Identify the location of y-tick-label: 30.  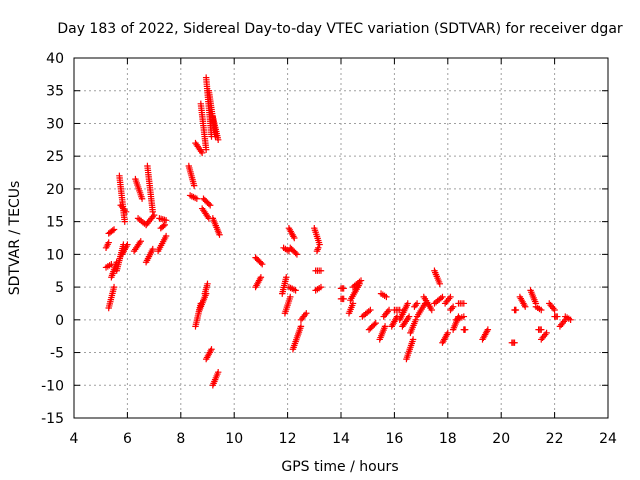
(55, 124).